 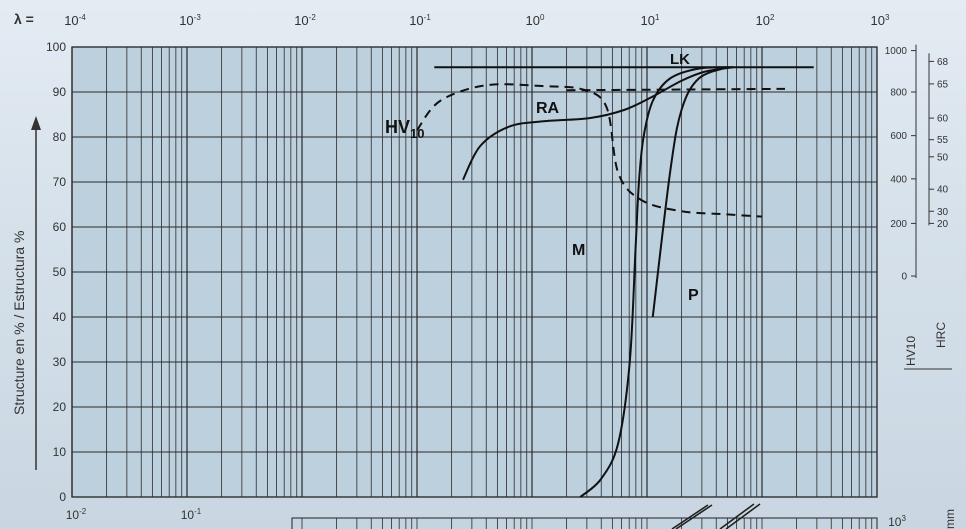 What do you see at coordinates (36, 123) in the screenshot?
I see `y-axis-arrowhead` at bounding box center [36, 123].